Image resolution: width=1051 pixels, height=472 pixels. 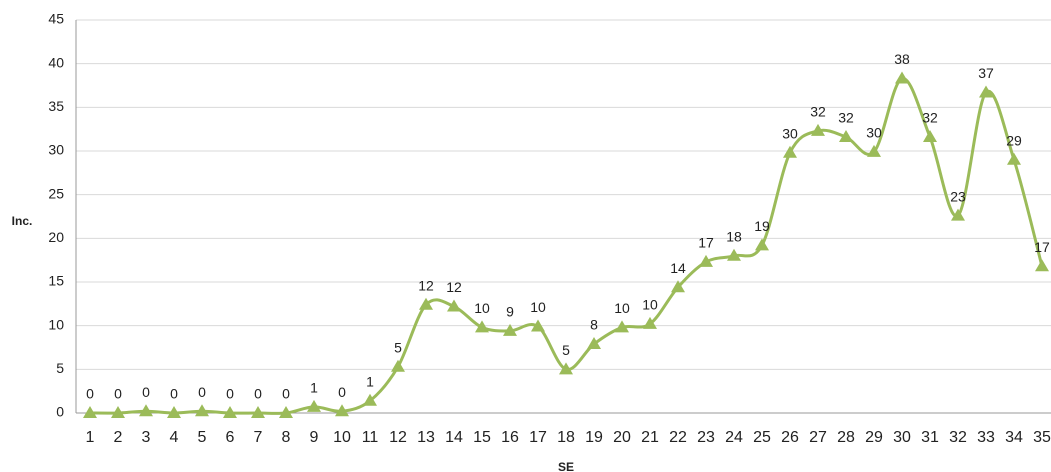 What do you see at coordinates (398, 437) in the screenshot?
I see `x-tick-label: 12` at bounding box center [398, 437].